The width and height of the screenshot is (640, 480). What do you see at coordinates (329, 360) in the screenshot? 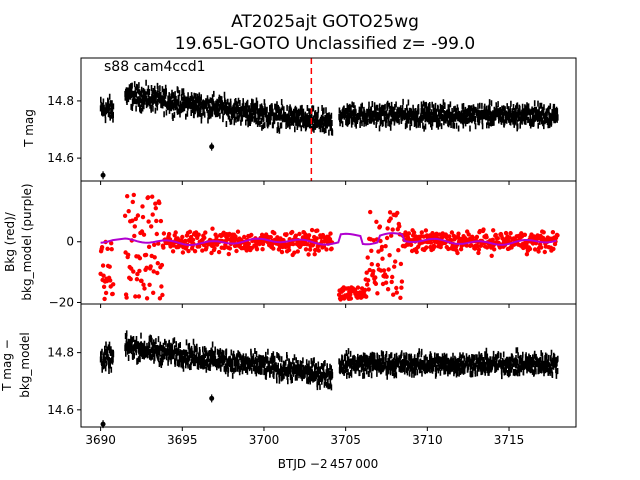
I see `panel-bottom-errorbars` at bounding box center [329, 360].